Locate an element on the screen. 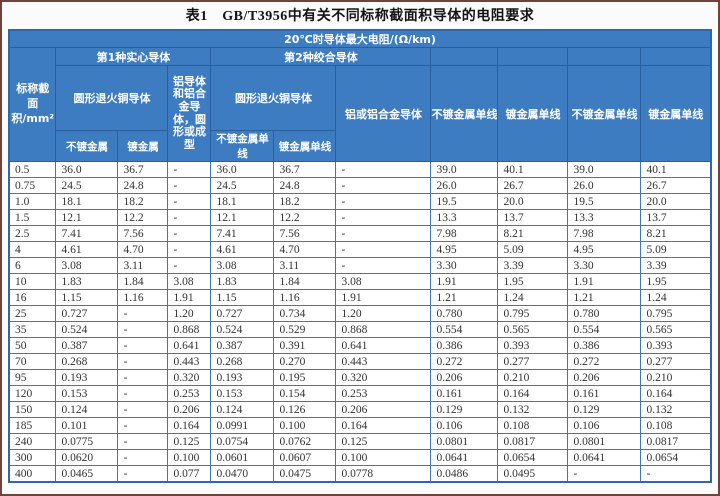 The height and width of the screenshot is (496, 720). resistance-value: 0.154 is located at coordinates (305, 393).